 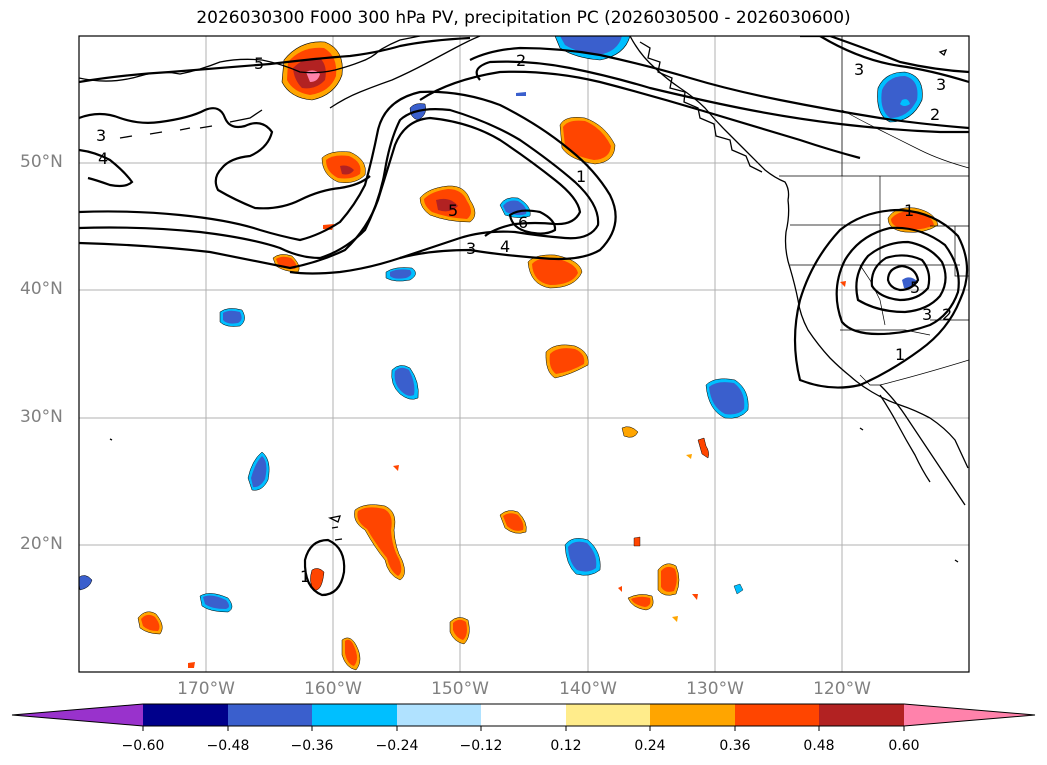 What do you see at coordinates (701, 107) in the screenshot?
I see `alaska-panhandle-islands` at bounding box center [701, 107].